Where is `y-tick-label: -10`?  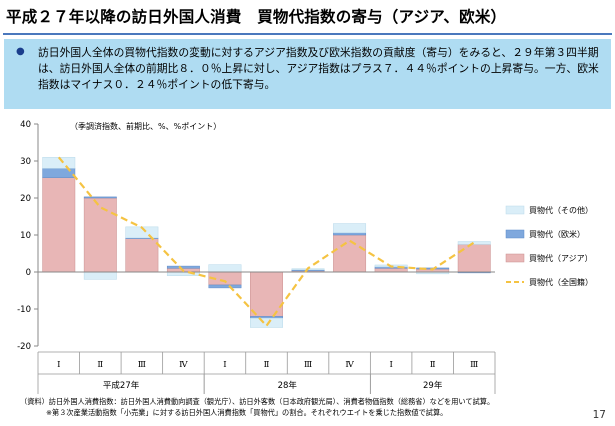 y-tick-label: -10 is located at coordinates (24, 310).